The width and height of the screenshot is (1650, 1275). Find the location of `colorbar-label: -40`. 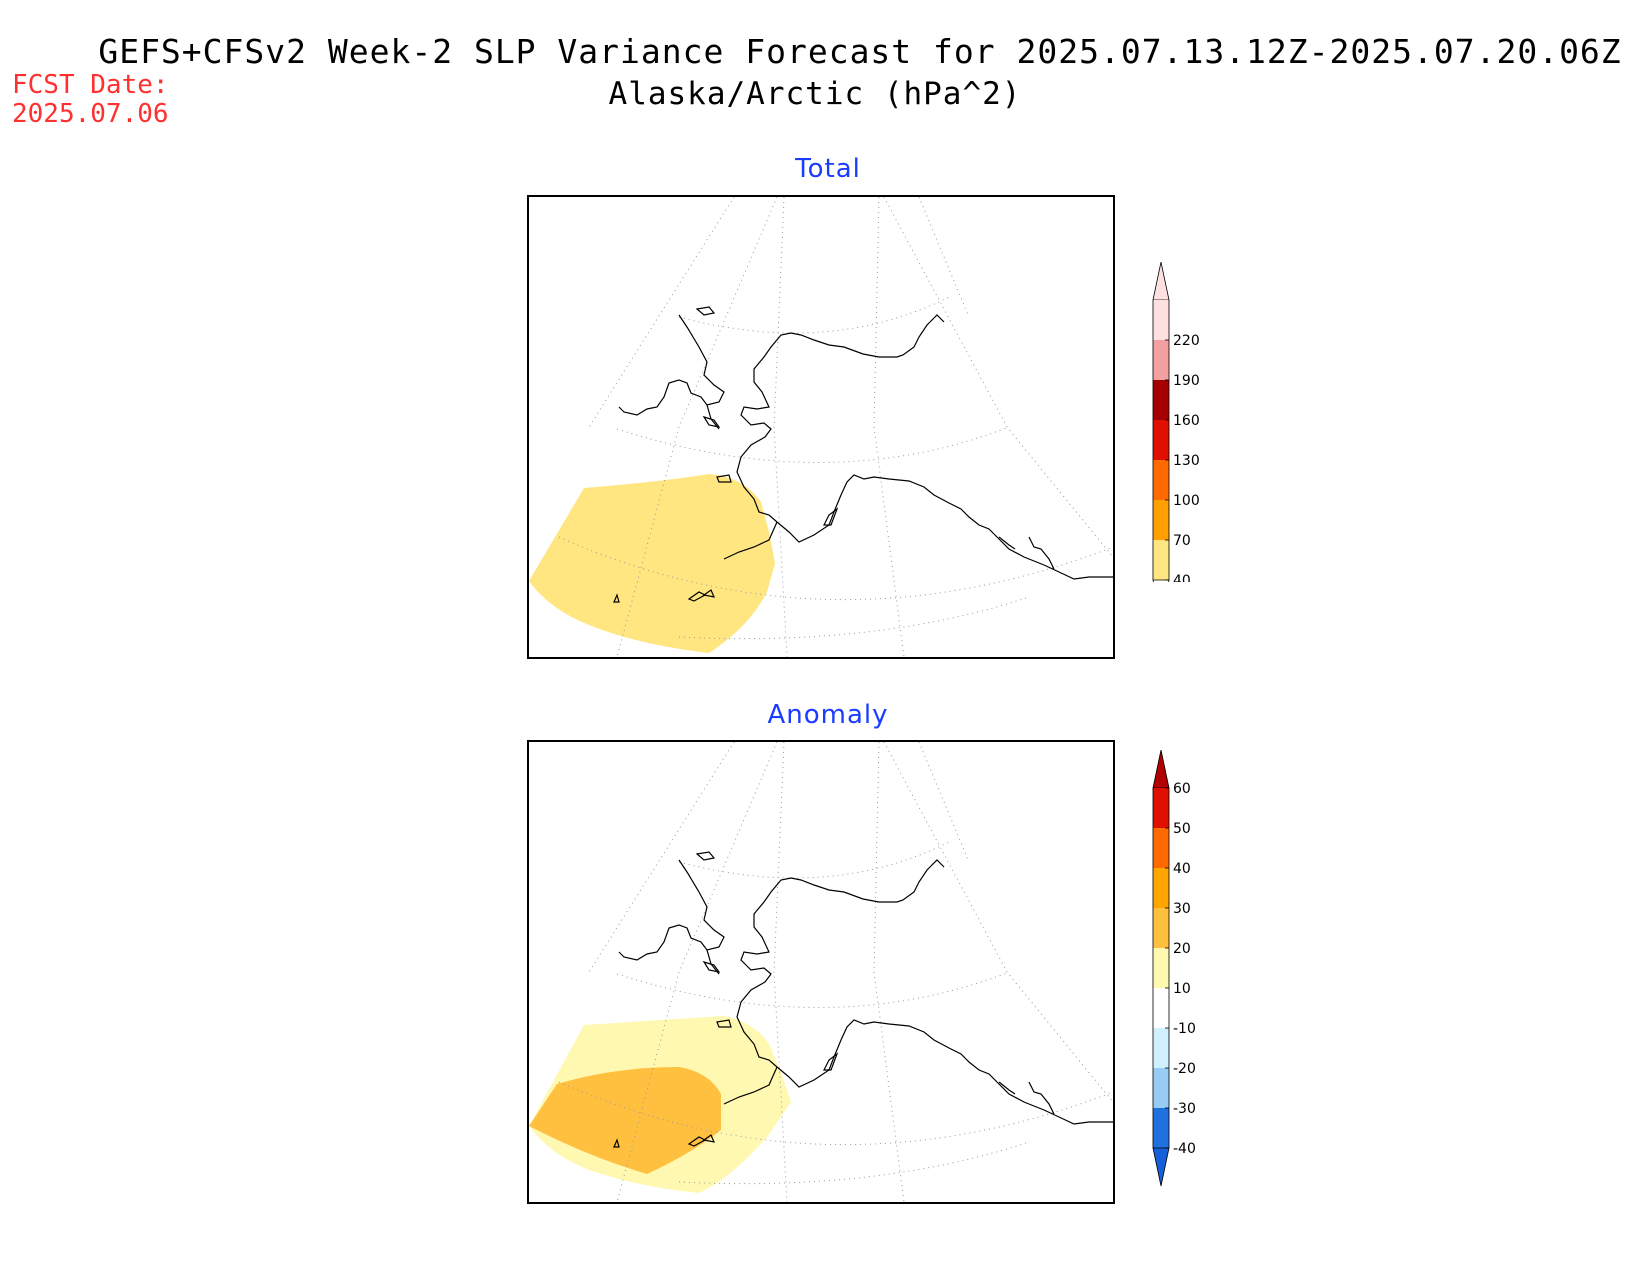

colorbar-label: -40 is located at coordinates (1184, 1149).